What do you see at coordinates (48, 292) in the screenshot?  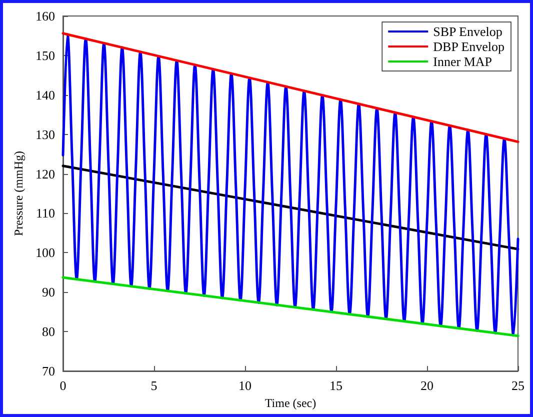 I see `y-tick-label: 90` at bounding box center [48, 292].